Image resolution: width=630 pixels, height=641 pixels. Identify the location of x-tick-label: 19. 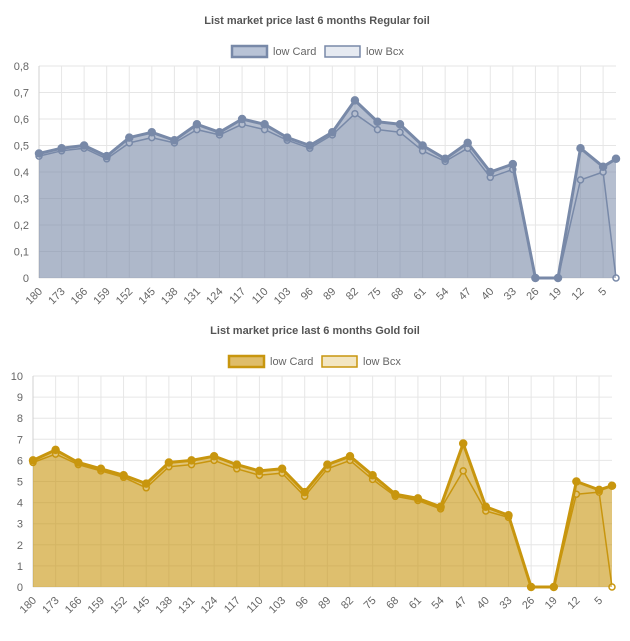
(551, 603).